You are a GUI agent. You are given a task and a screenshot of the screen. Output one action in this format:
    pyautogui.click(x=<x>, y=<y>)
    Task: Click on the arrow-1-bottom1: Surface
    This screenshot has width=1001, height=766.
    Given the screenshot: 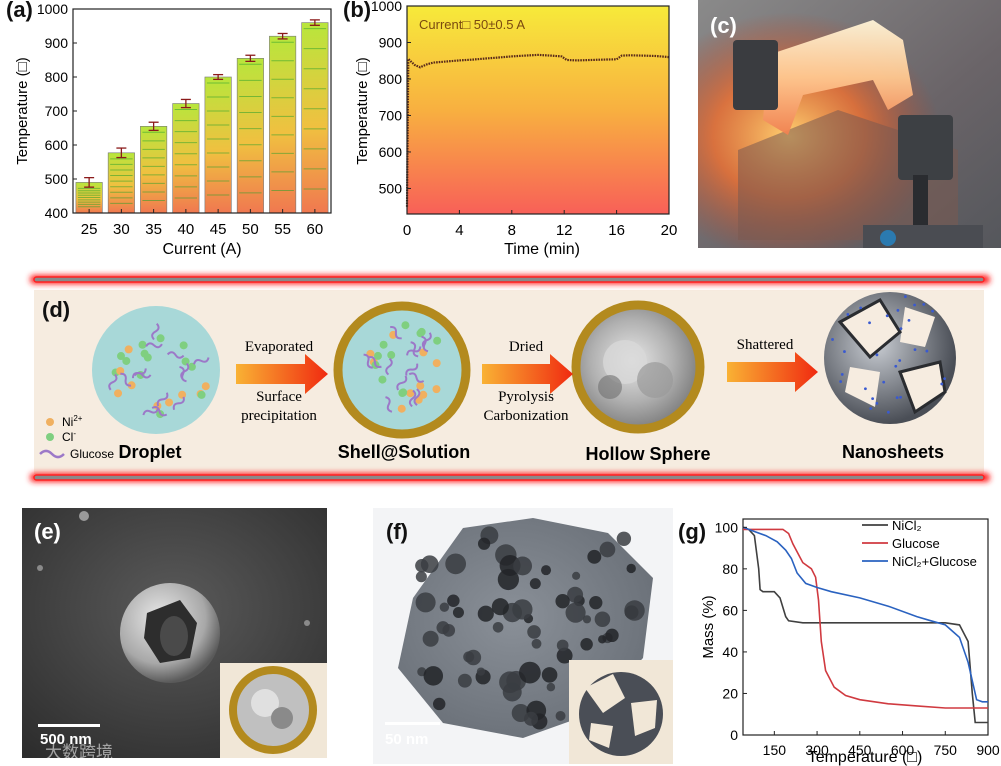 What is the action you would take?
    pyautogui.click(x=279, y=397)
    